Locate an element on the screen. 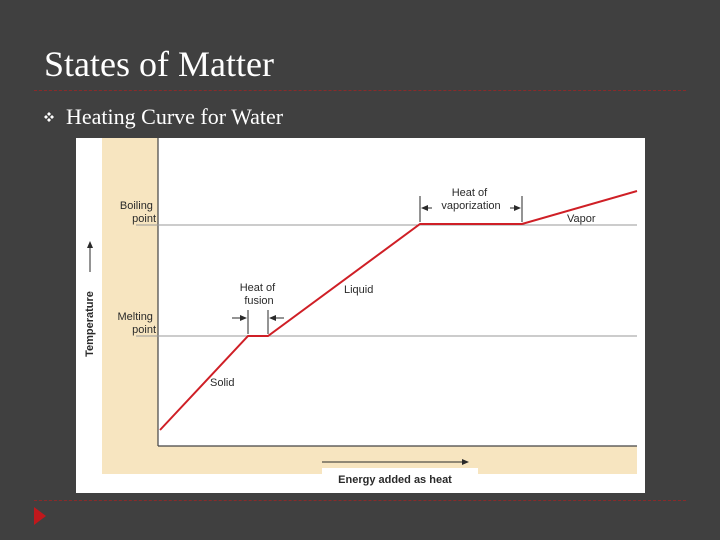 This screenshot has height=540, width=720. footer-divider is located at coordinates (360, 500).